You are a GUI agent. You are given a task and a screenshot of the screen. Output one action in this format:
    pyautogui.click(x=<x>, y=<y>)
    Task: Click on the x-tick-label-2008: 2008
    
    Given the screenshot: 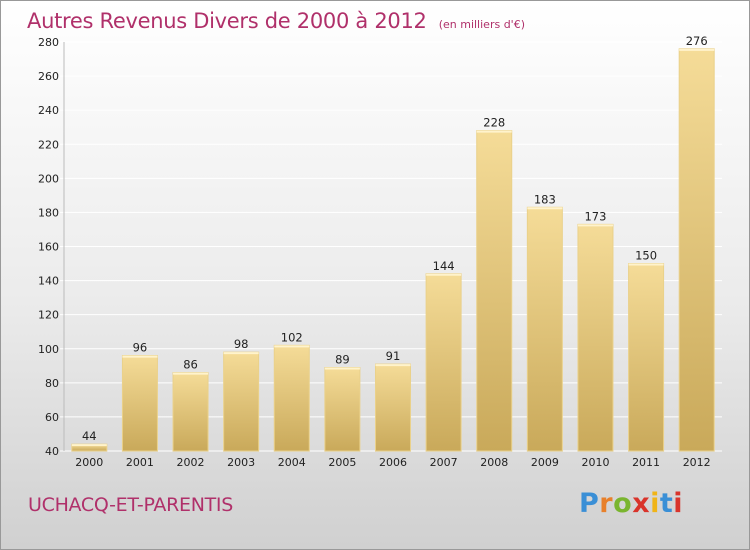 What is the action you would take?
    pyautogui.click(x=494, y=462)
    